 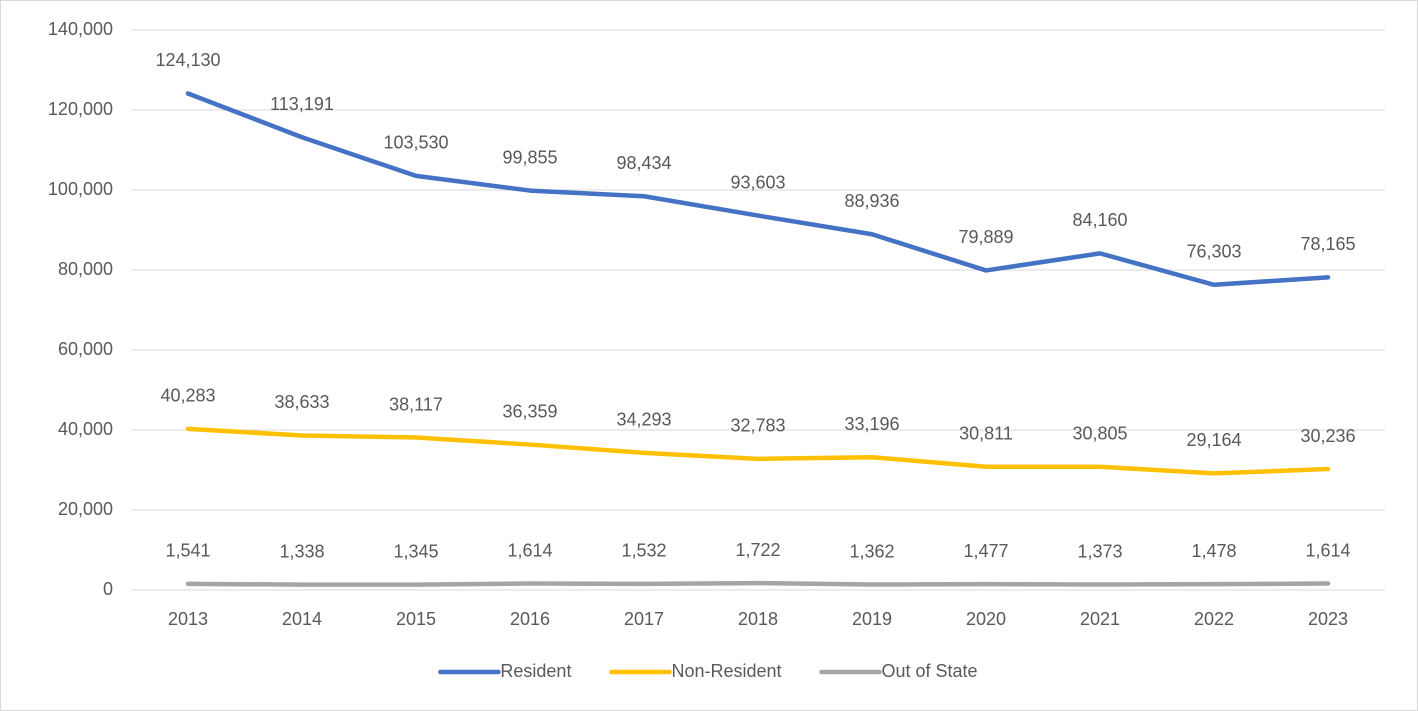 What do you see at coordinates (1100, 619) in the screenshot?
I see `x-tick-label: 2021` at bounding box center [1100, 619].